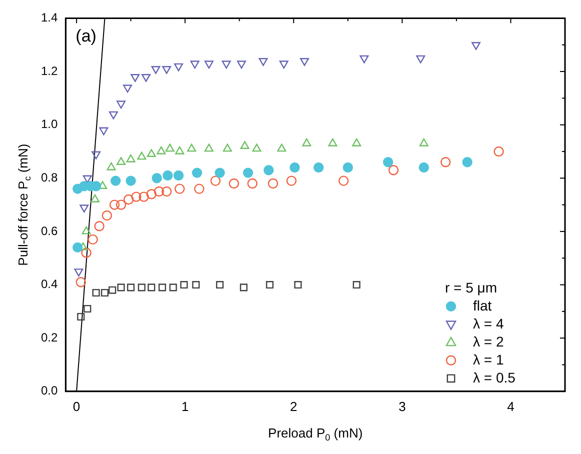 The height and width of the screenshot is (454, 581). Describe the element at coordinates (49, 284) in the screenshot. I see `y-tick-label: 0.4` at that location.